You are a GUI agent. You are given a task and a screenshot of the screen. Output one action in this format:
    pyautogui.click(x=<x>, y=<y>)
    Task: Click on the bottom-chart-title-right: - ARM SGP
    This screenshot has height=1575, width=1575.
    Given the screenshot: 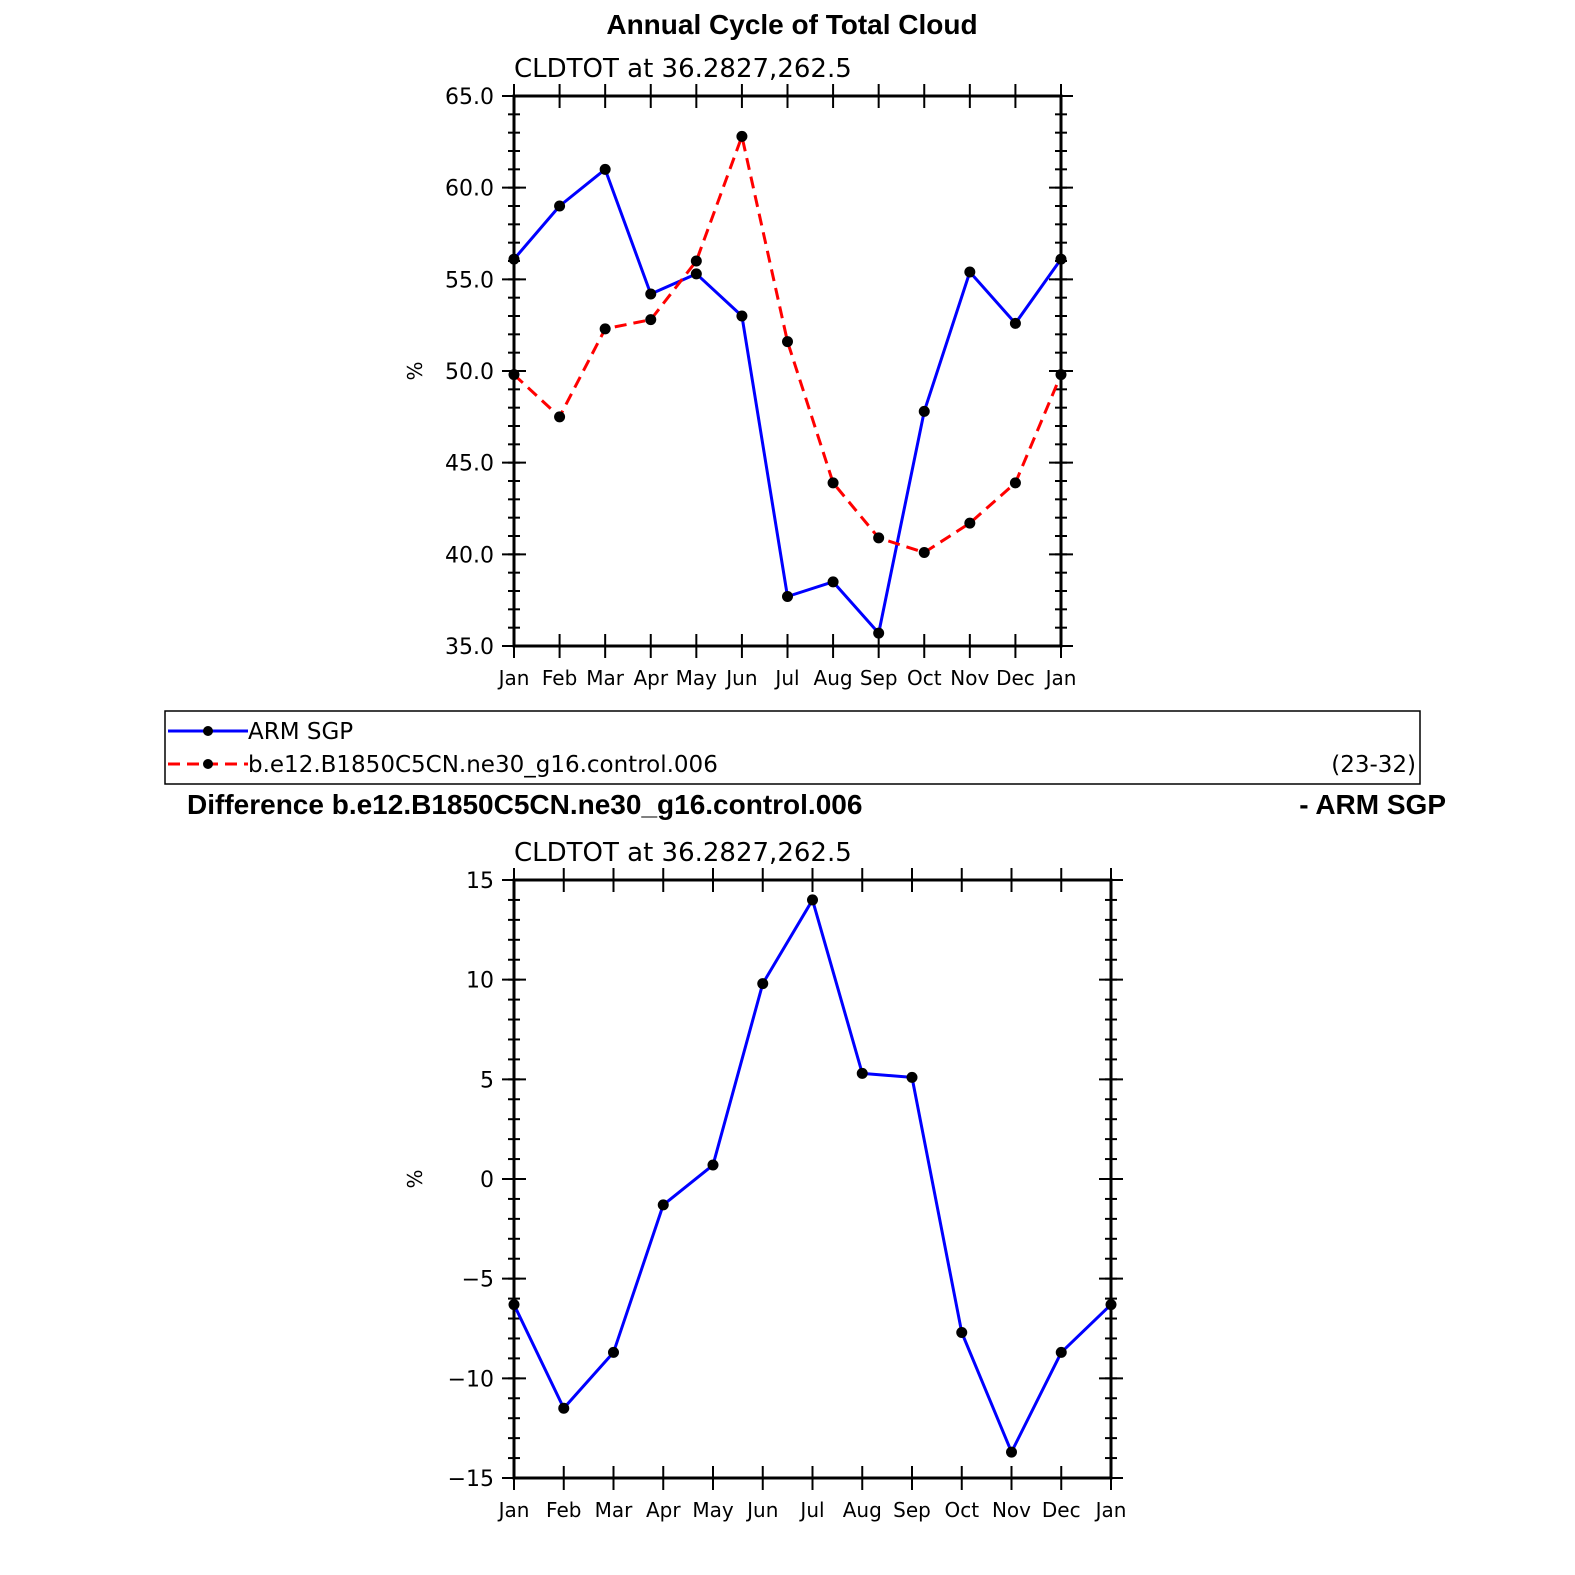 What is the action you would take?
    pyautogui.click(x=1372, y=804)
    